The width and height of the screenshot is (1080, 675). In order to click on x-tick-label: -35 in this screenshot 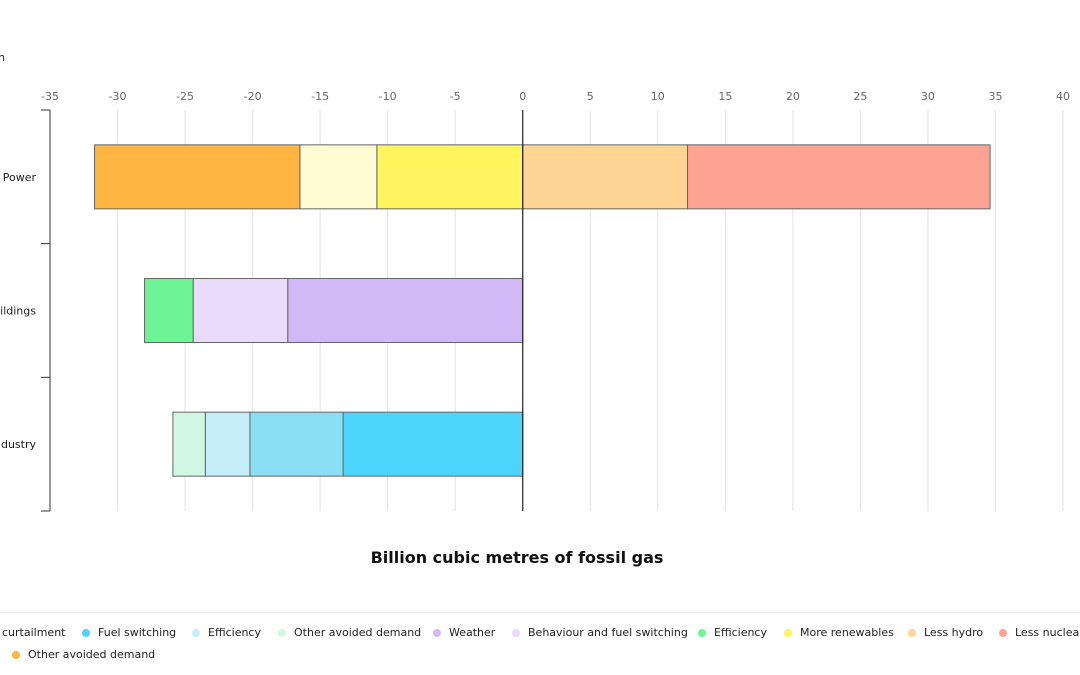, I will do `click(50, 96)`.